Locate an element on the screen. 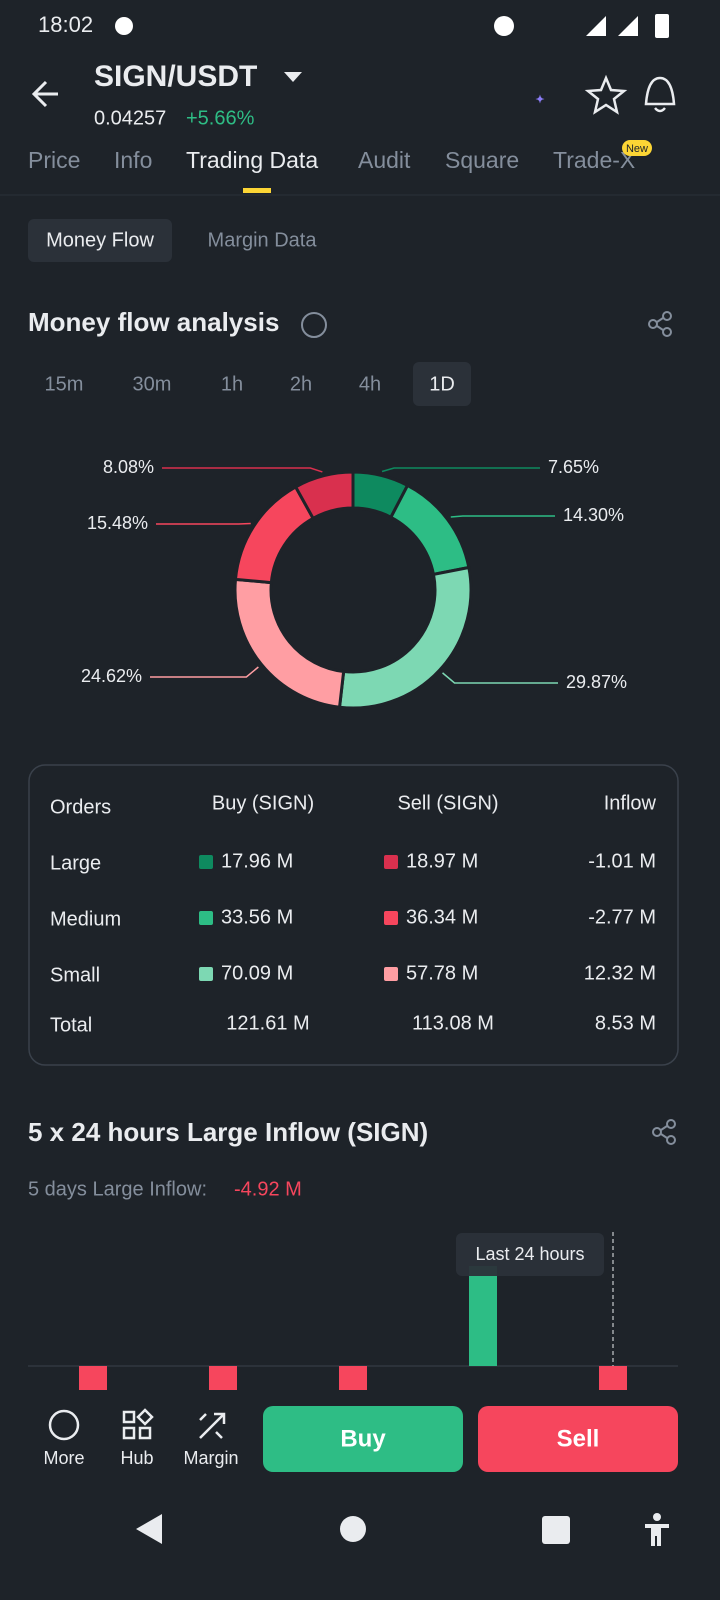 The height and width of the screenshot is (1600, 720). interval: 15m is located at coordinates (64, 384).